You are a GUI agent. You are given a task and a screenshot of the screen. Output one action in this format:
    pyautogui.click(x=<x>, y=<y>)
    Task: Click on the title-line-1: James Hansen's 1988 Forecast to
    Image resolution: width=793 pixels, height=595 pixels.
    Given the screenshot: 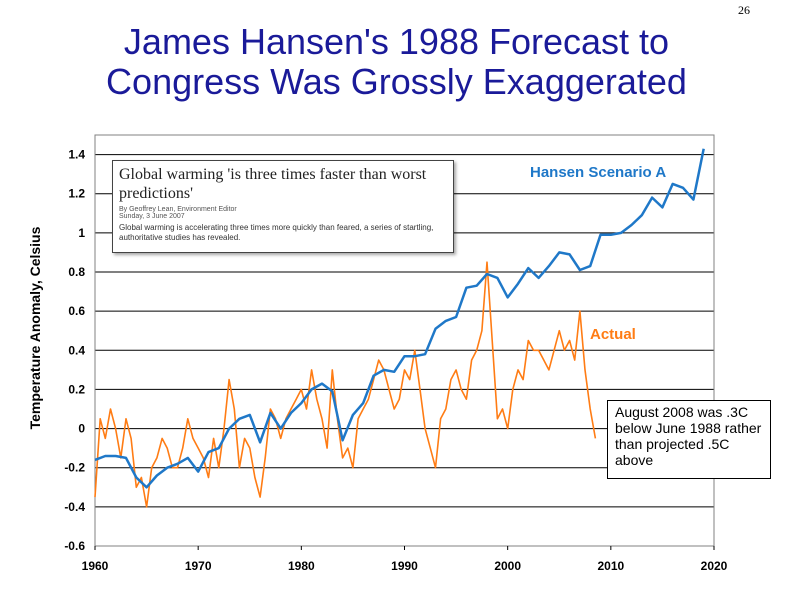 What is the action you would take?
    pyautogui.click(x=396, y=41)
    